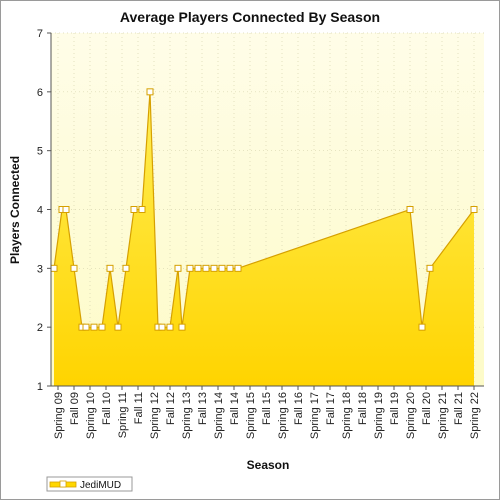 This screenshot has width=500, height=500. I want to click on x-tick-label: Spring 12, so click(155, 415).